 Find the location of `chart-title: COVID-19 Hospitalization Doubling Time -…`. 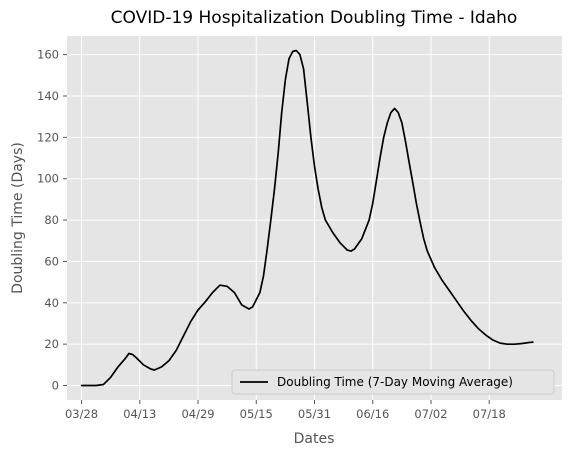

chart-title: COVID-19 Hospitalization Doubling Time -… is located at coordinates (314, 18).